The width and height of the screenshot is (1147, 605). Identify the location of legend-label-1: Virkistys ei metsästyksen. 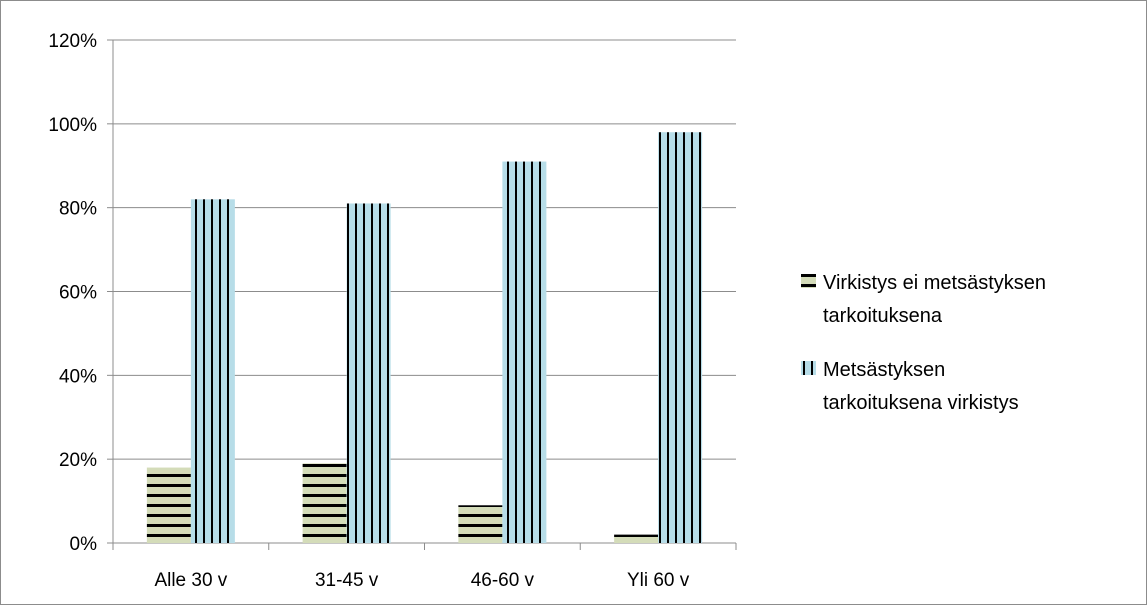
(934, 283).